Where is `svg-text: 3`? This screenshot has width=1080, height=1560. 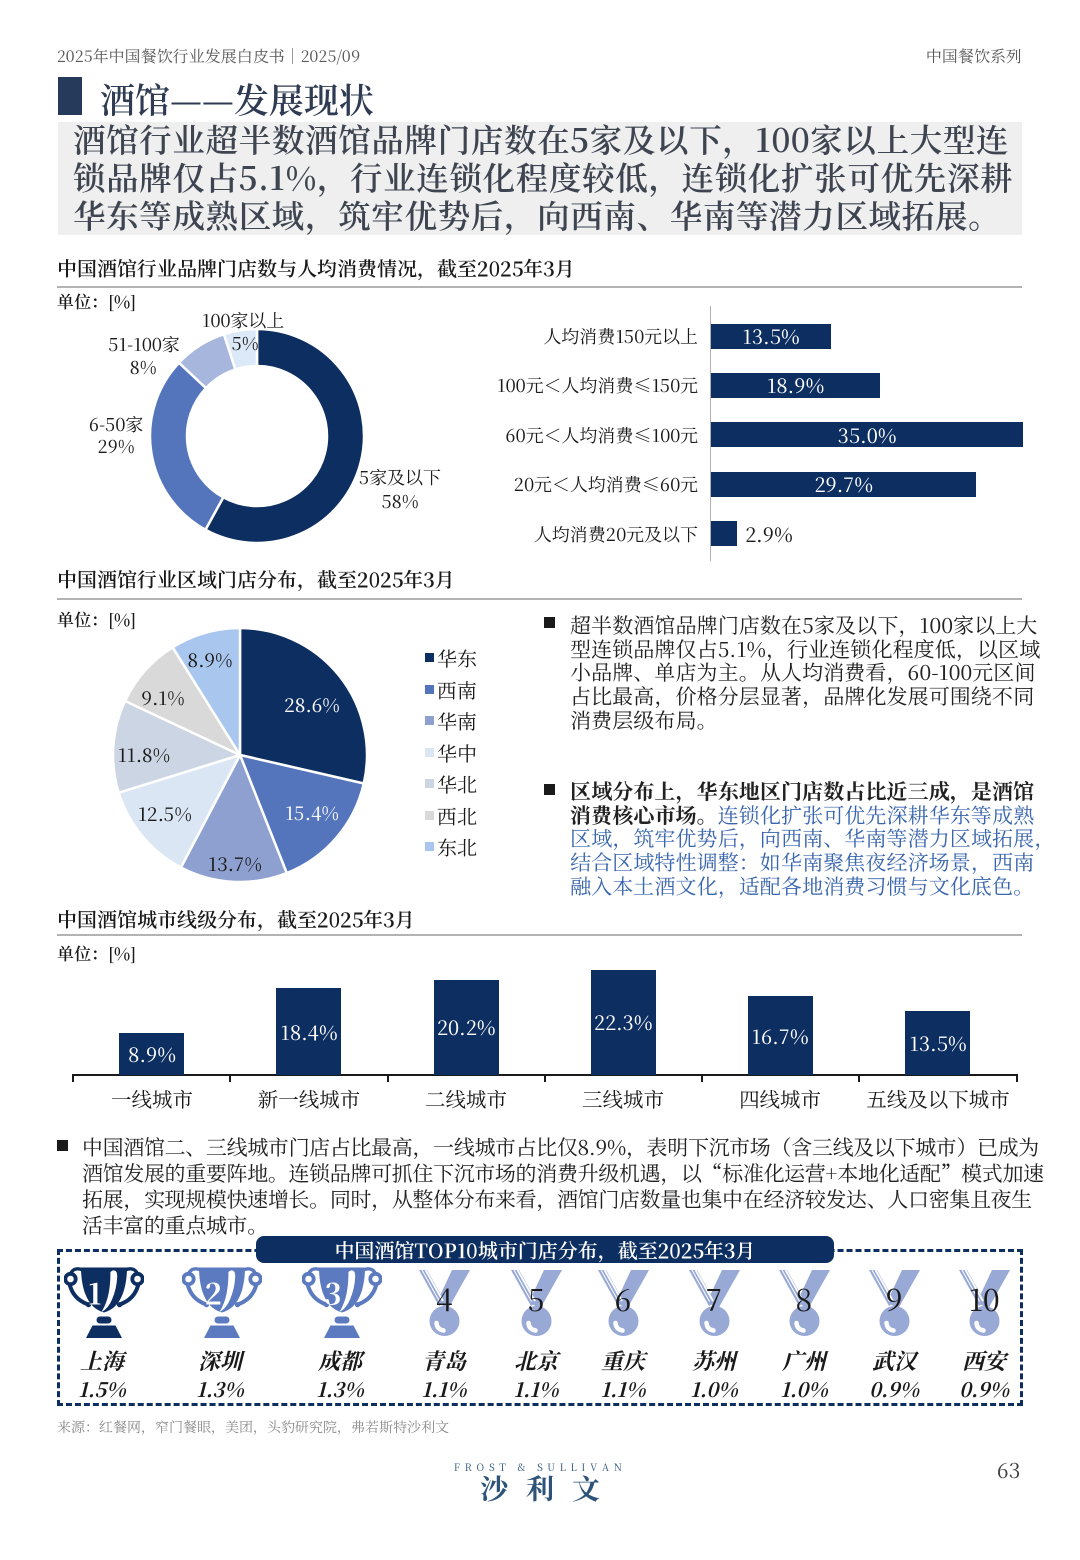
svg-text: 3 is located at coordinates (332, 1293).